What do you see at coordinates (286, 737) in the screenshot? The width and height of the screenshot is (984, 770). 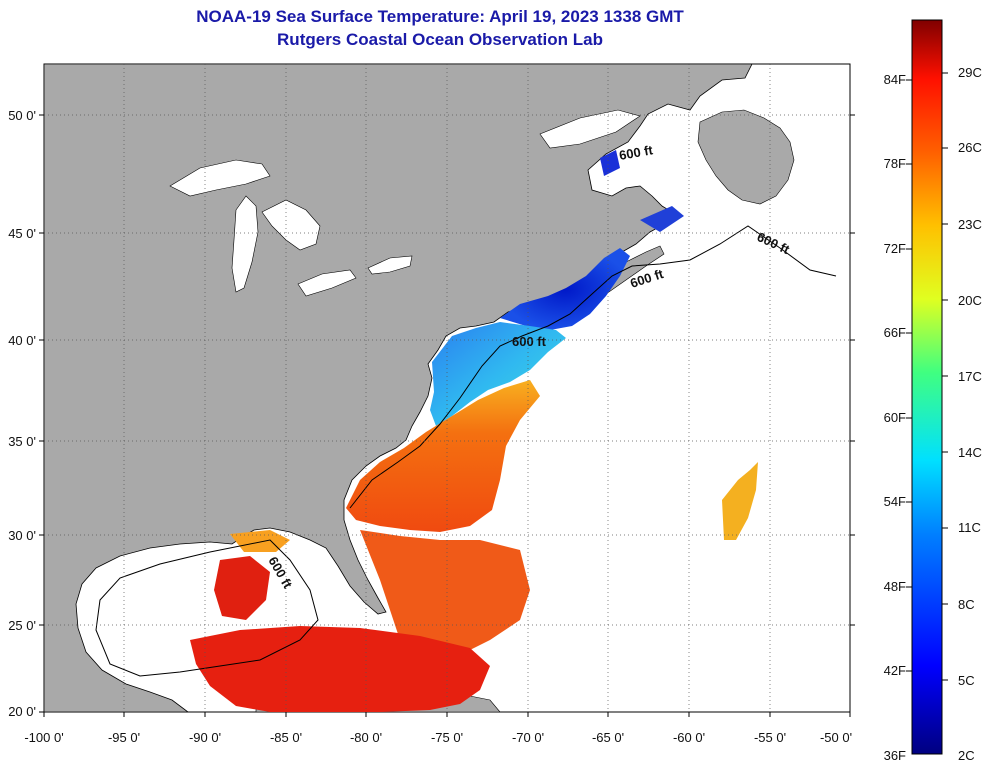 I see `lon-label: -85 0'` at bounding box center [286, 737].